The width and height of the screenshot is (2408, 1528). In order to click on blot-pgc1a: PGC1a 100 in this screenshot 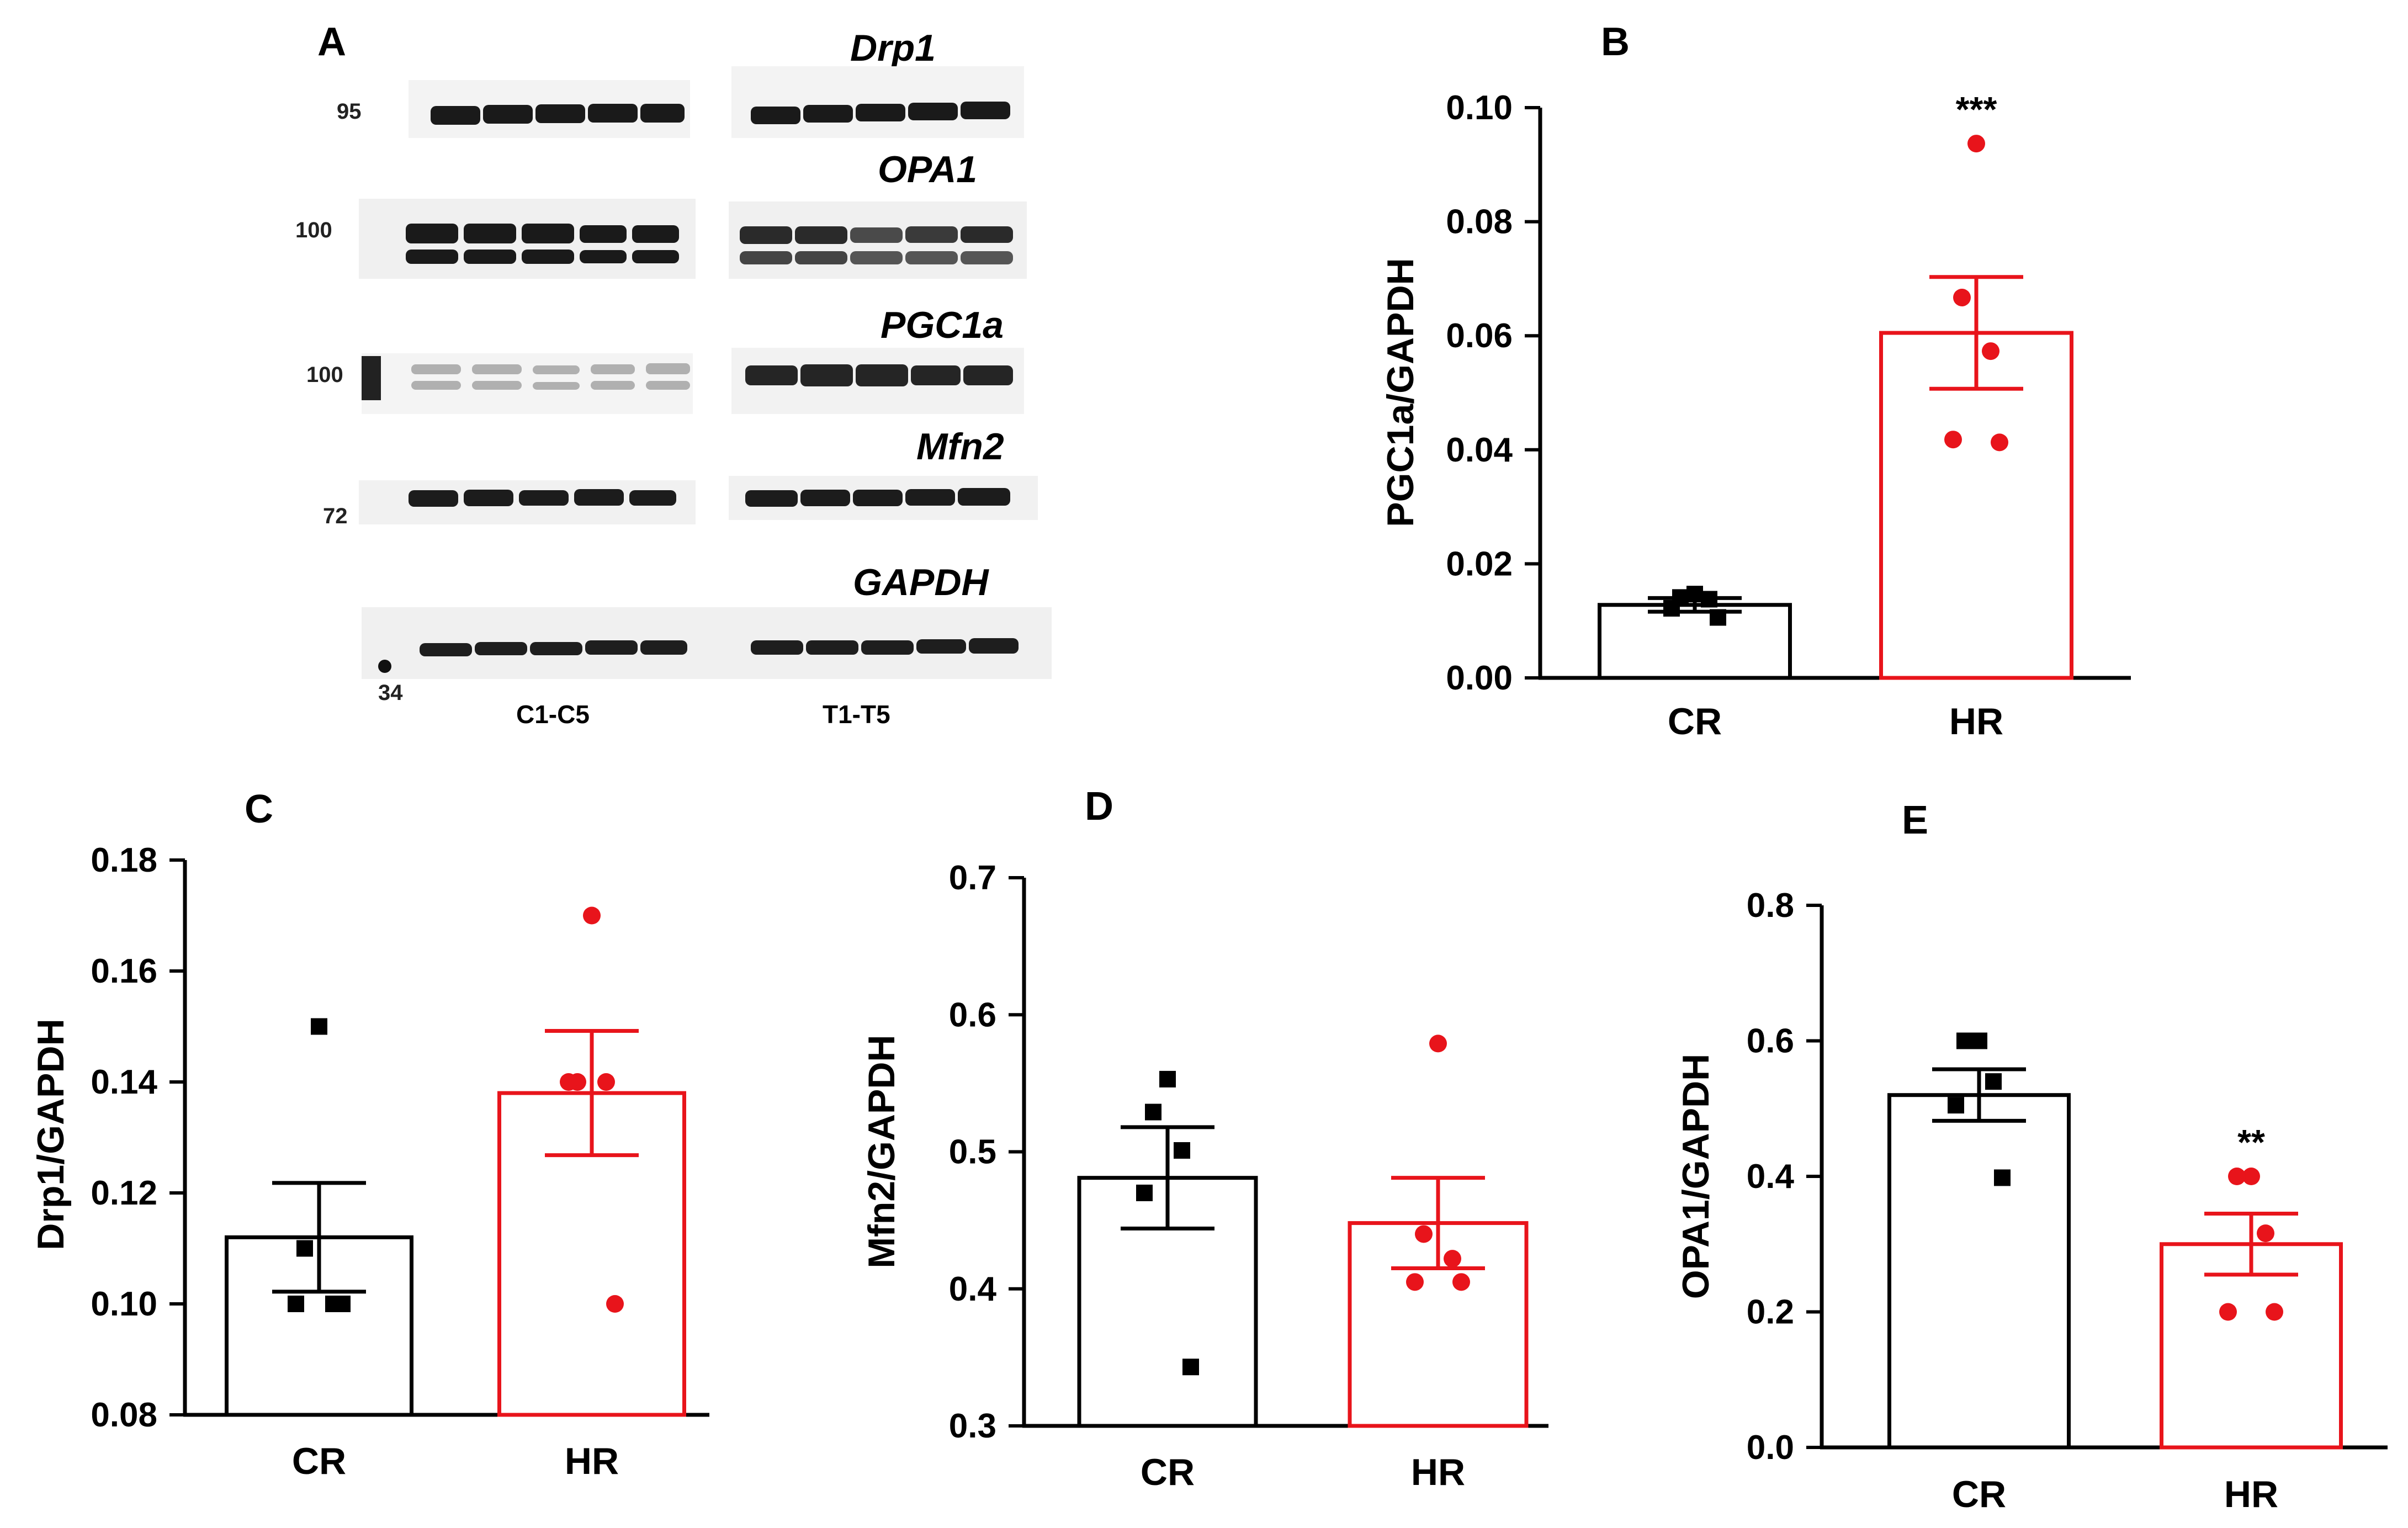, I will do `click(665, 359)`.